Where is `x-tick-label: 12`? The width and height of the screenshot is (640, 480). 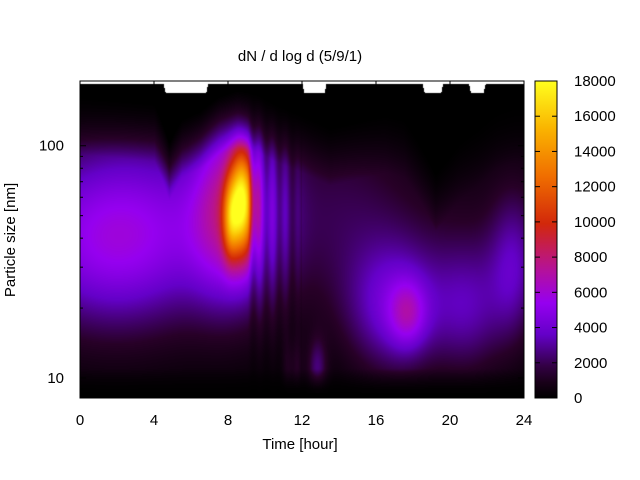
x-tick-label: 12 is located at coordinates (302, 420).